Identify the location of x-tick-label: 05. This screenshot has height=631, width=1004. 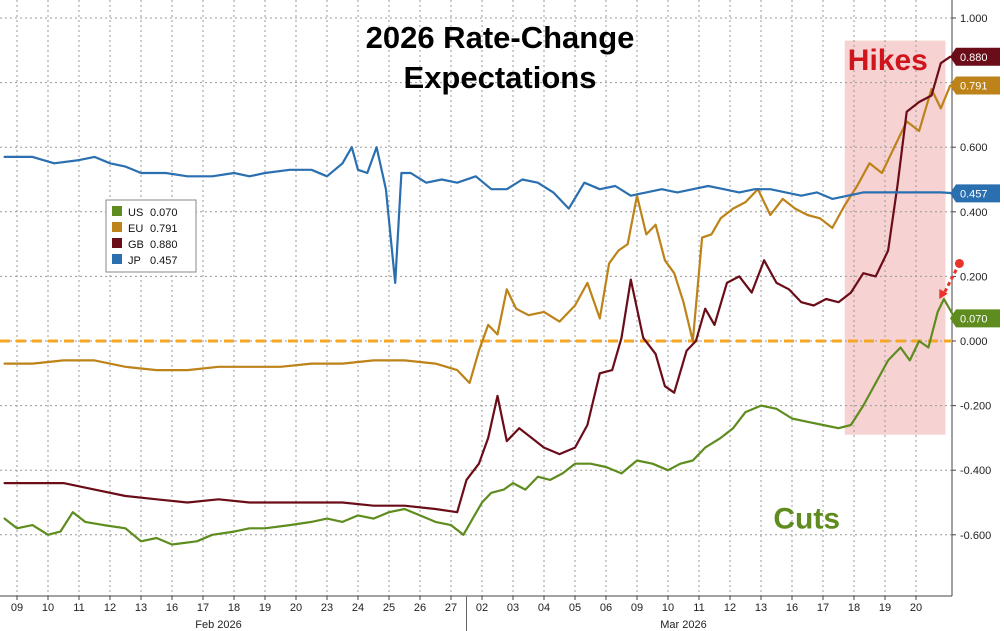
(575, 608).